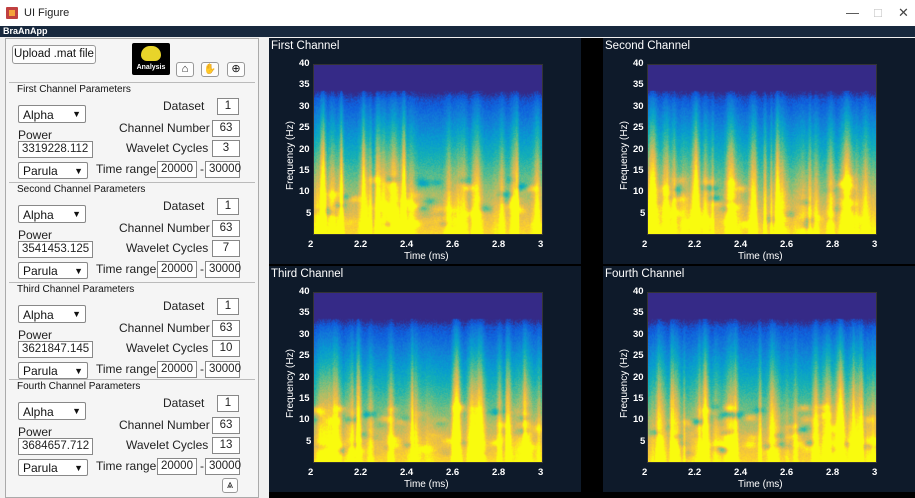 Image resolution: width=915 pixels, height=498 pixels. I want to click on time-range-dash: -, so click(202, 169).